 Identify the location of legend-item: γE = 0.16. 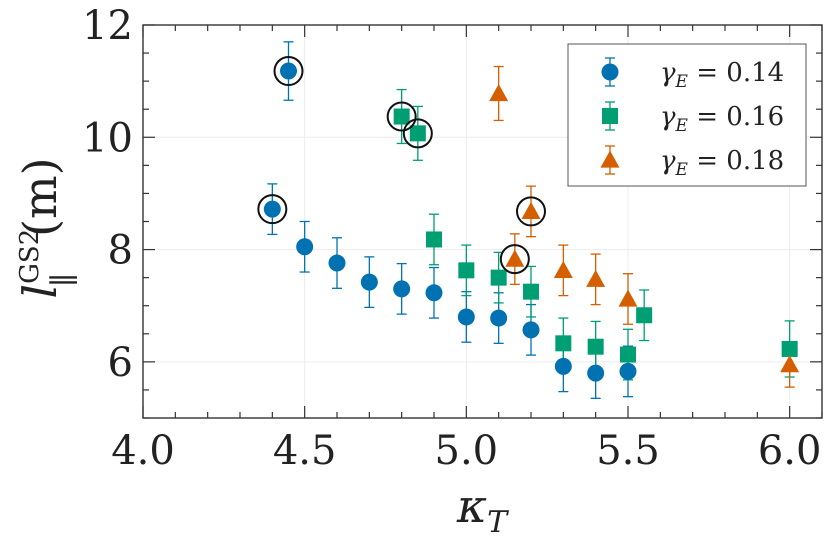
(693, 118).